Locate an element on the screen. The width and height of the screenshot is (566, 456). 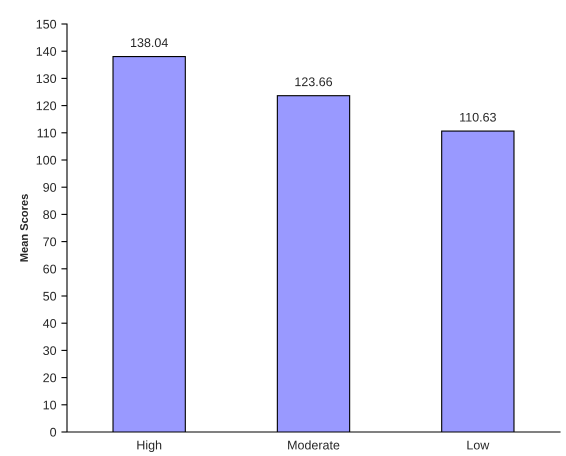
y-tick-label: 20 is located at coordinates (49, 377).